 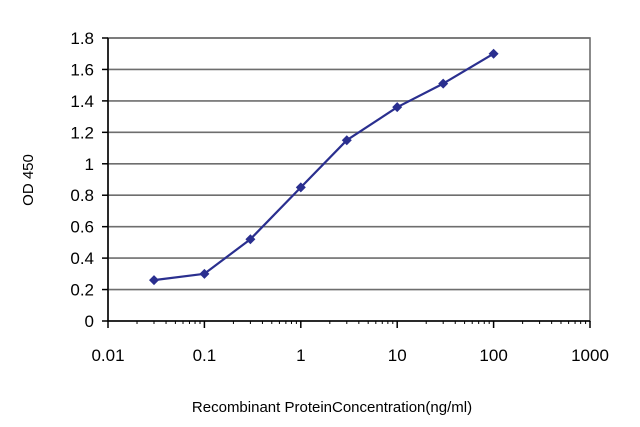 What do you see at coordinates (89, 321) in the screenshot?
I see `y-tick-label: 0` at bounding box center [89, 321].